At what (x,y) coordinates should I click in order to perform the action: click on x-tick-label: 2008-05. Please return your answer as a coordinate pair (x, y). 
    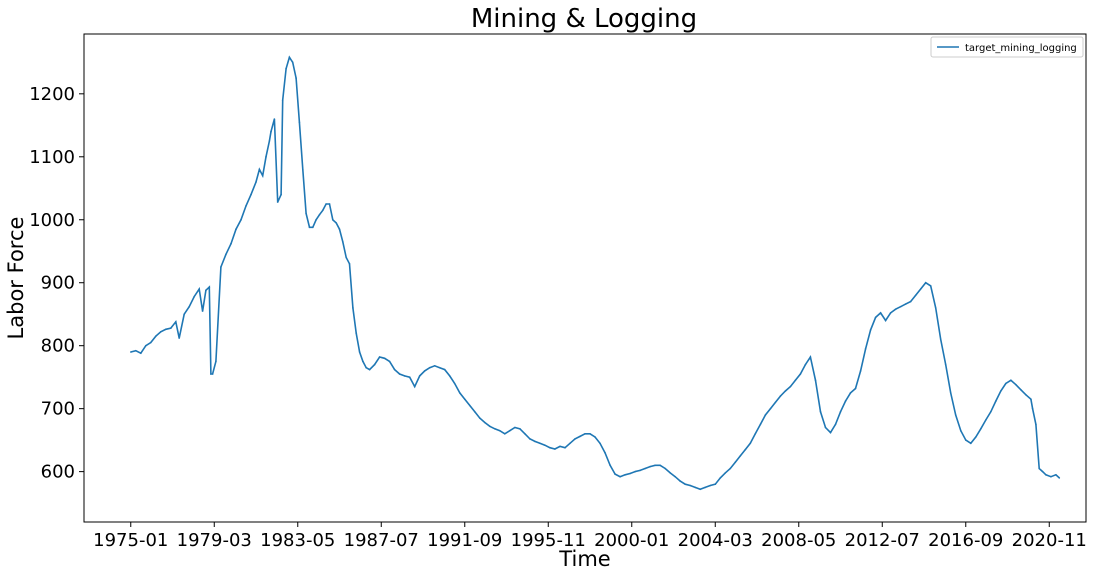
    Looking at the image, I should click on (798, 540).